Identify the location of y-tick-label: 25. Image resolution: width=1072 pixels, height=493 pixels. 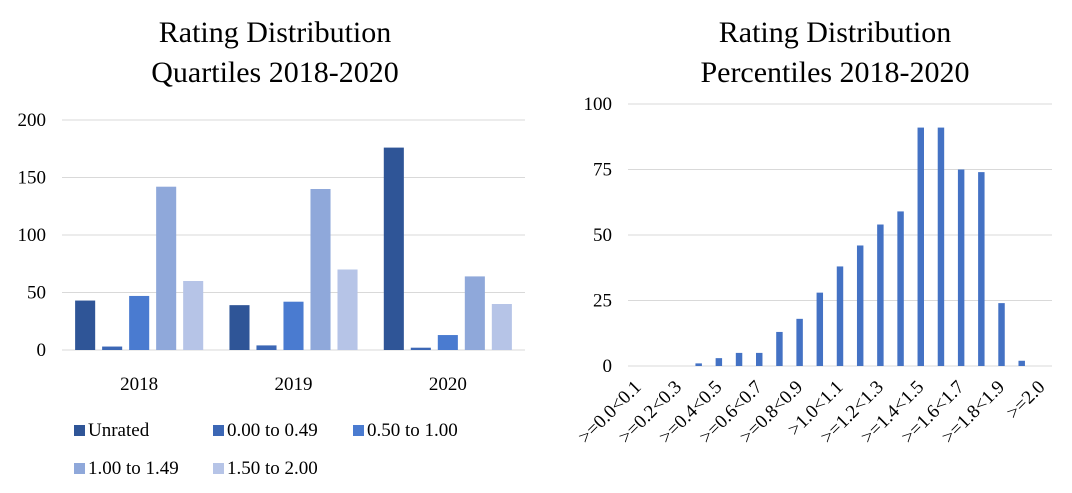
(602, 301).